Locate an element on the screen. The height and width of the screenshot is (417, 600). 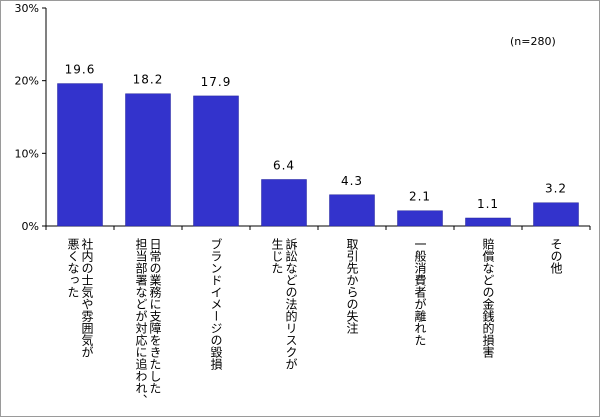
category-label: 一般消費者が離れた is located at coordinates (420, 292).